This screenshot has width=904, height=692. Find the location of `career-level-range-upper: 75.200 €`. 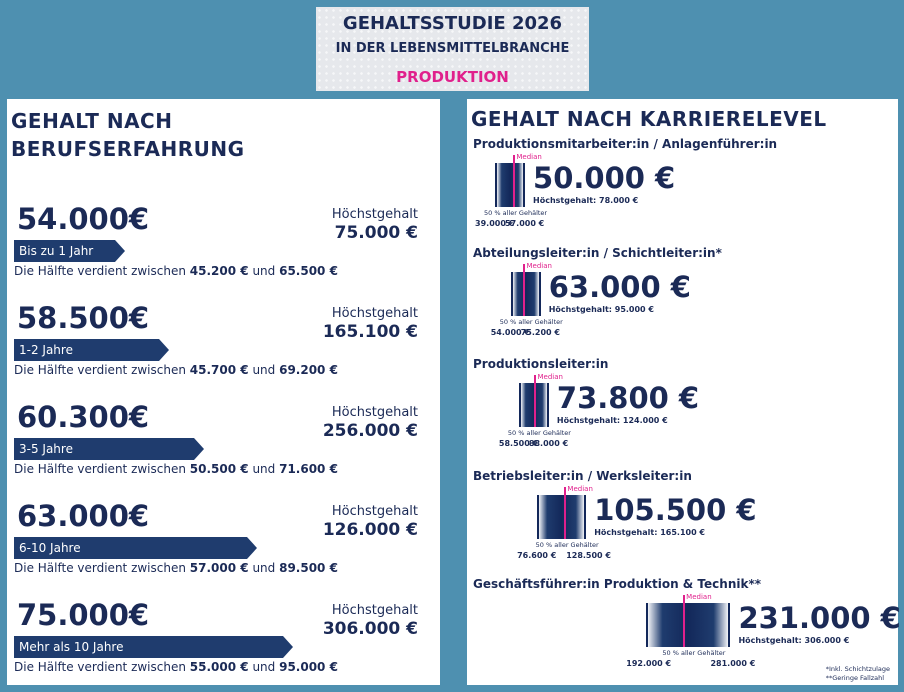

career-level-range-upper: 75.200 € is located at coordinates (540, 332).